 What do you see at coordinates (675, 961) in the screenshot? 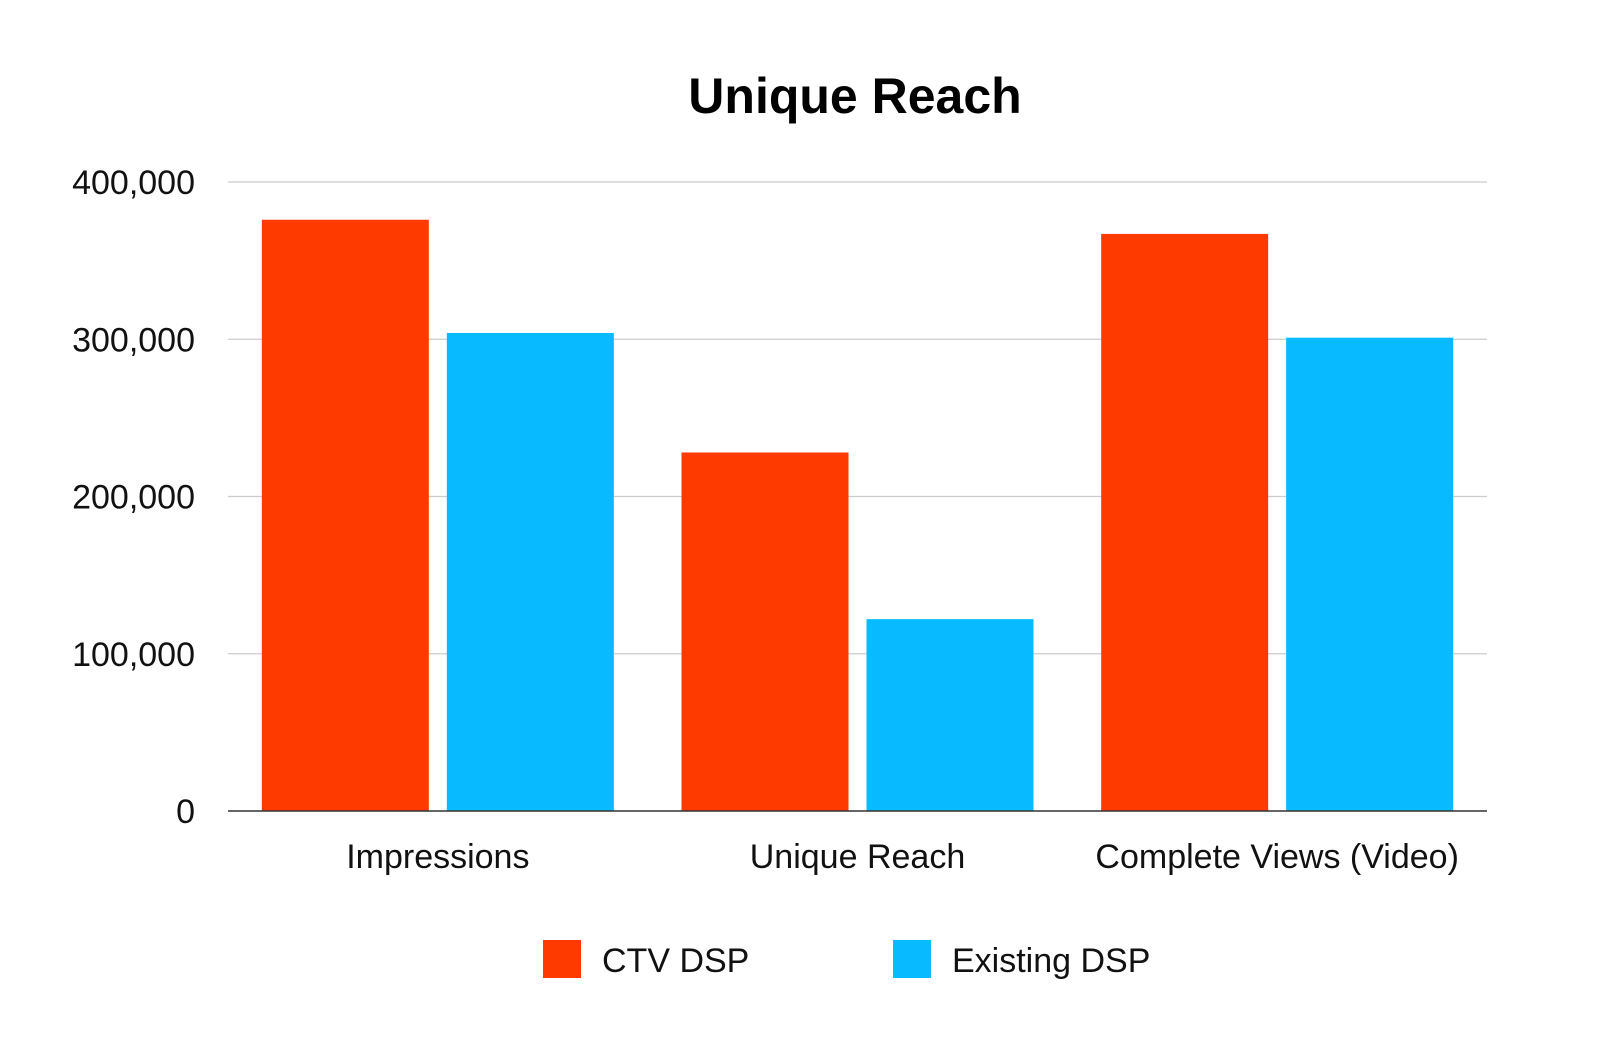
I see `legend-label-ctv-dsp: CTV DSP` at bounding box center [675, 961].